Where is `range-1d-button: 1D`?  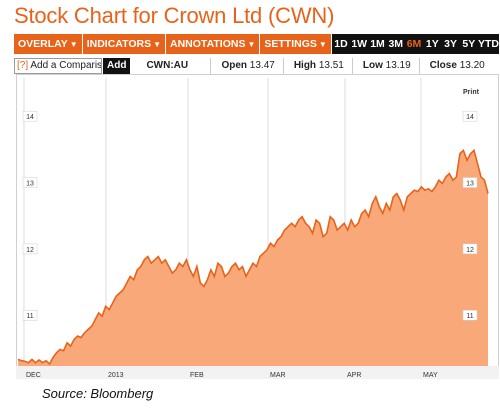 range-1d-button: 1D is located at coordinates (341, 44).